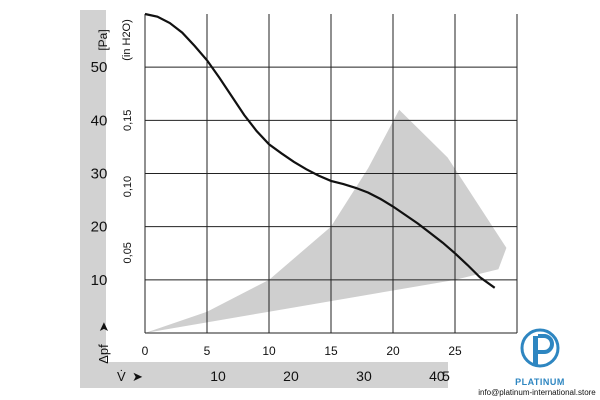  What do you see at coordinates (364, 376) in the screenshot?
I see `x2-tick-label: 30` at bounding box center [364, 376].